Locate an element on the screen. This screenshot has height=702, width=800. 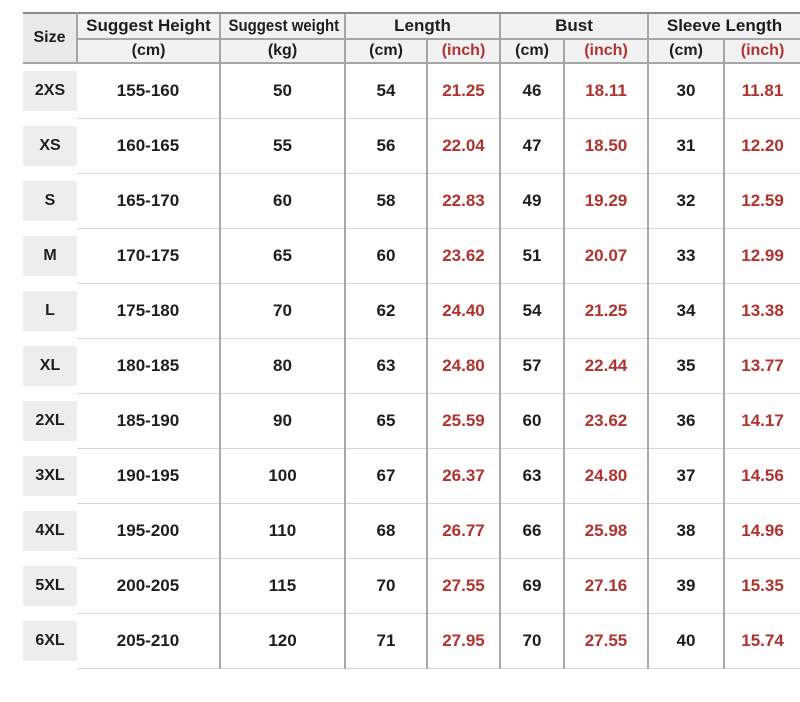
cell-height-cm: 155-160 is located at coordinates (148, 91).